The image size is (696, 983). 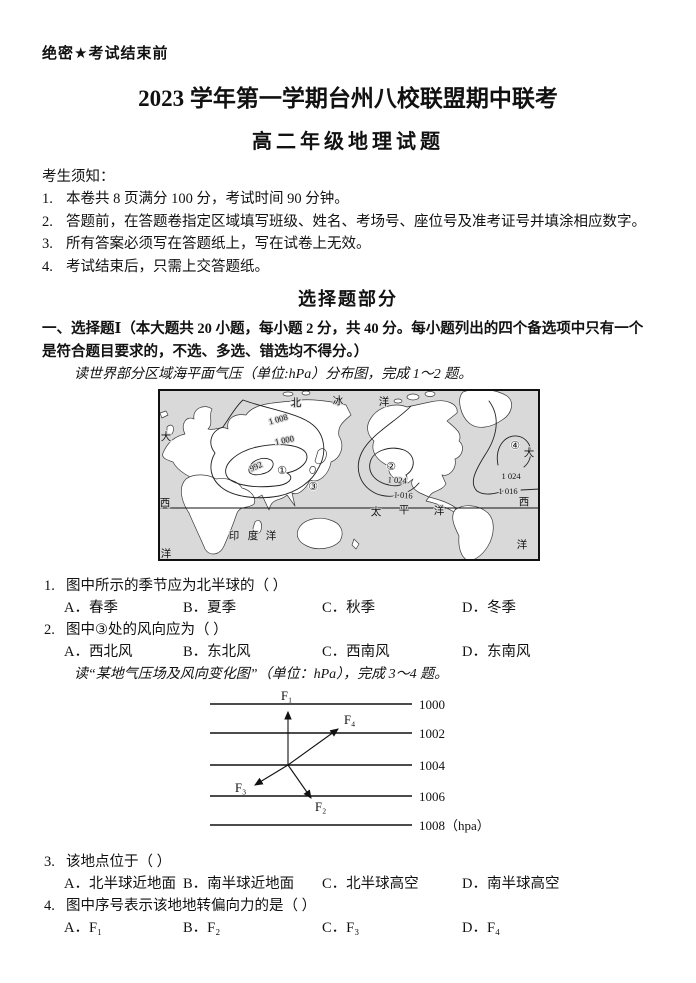 I want to click on isobar-contours, so click(x=375, y=449).